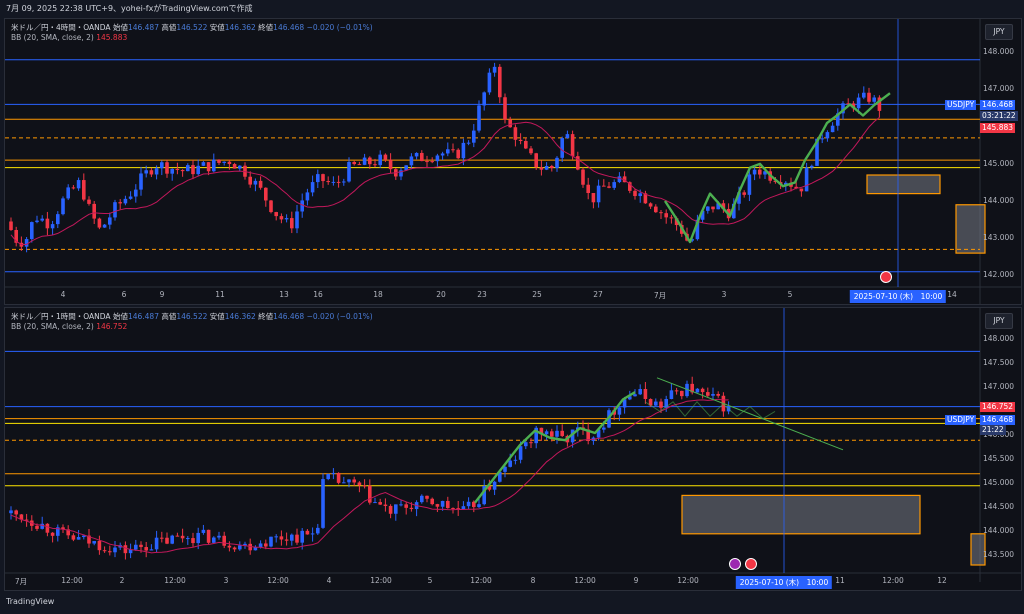  I want to click on zone-rectangle, so click(801, 514).